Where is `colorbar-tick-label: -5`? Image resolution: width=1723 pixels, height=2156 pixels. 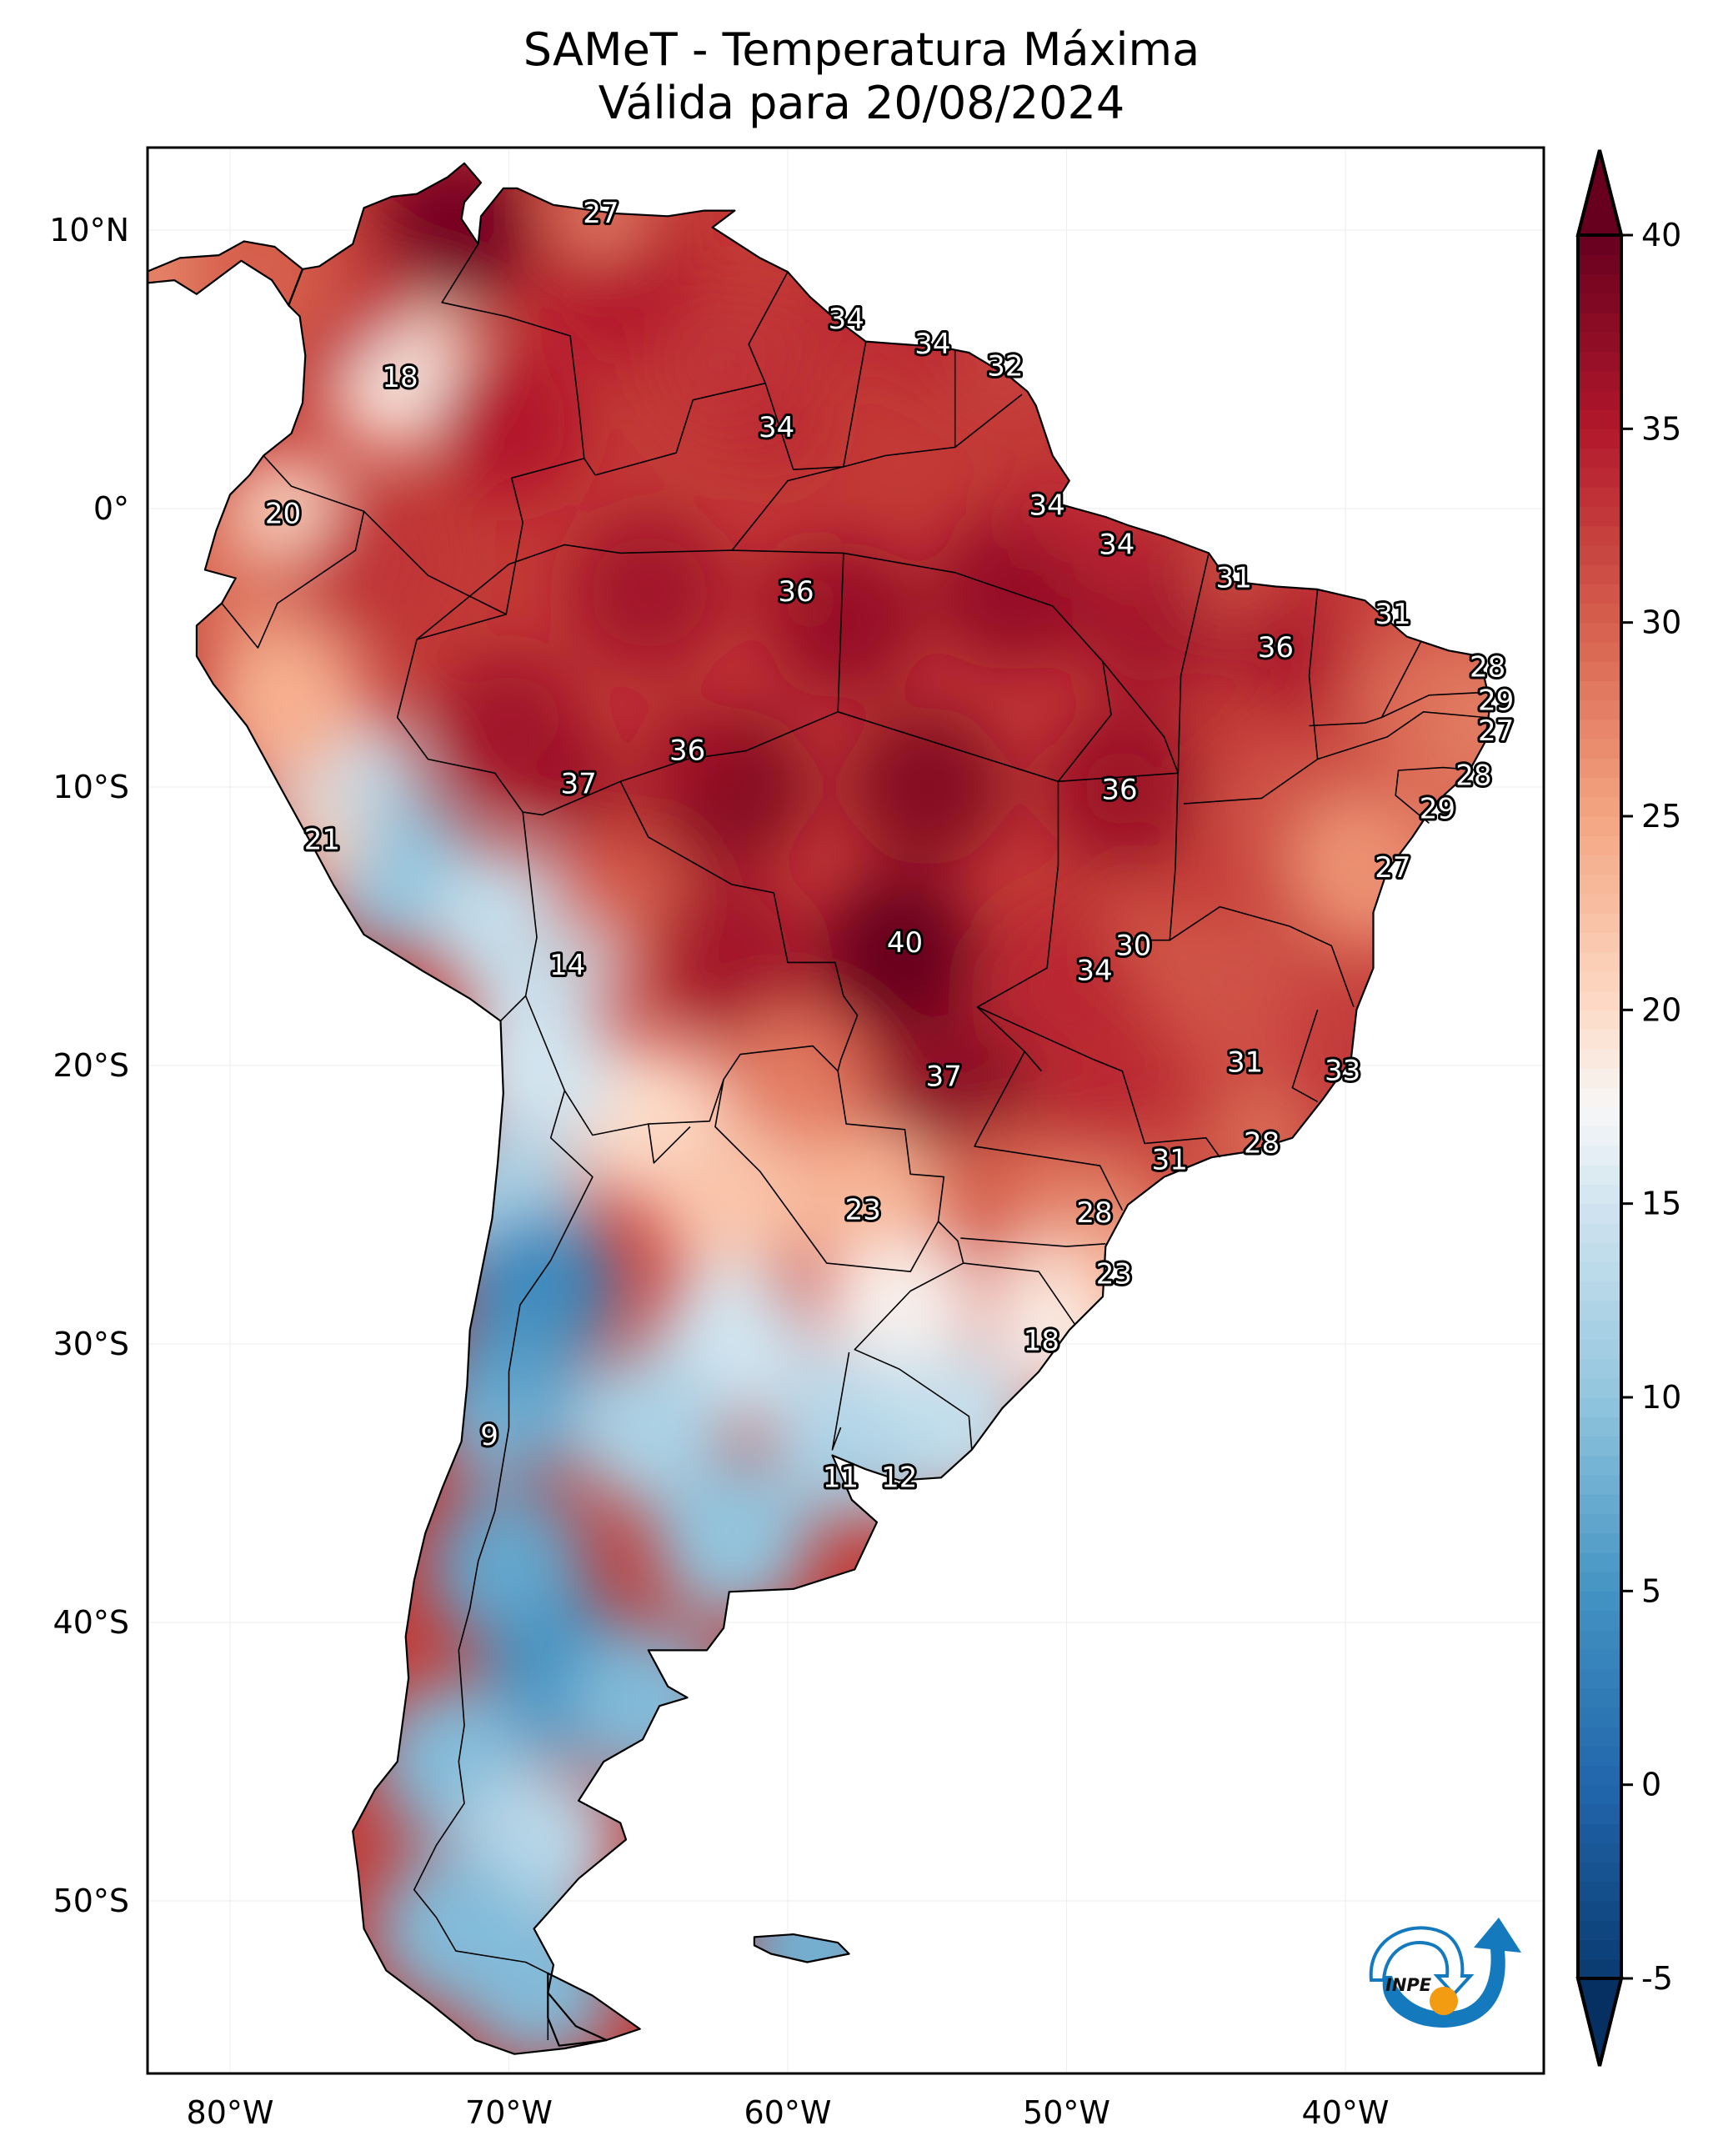 colorbar-tick-label: -5 is located at coordinates (1657, 1978).